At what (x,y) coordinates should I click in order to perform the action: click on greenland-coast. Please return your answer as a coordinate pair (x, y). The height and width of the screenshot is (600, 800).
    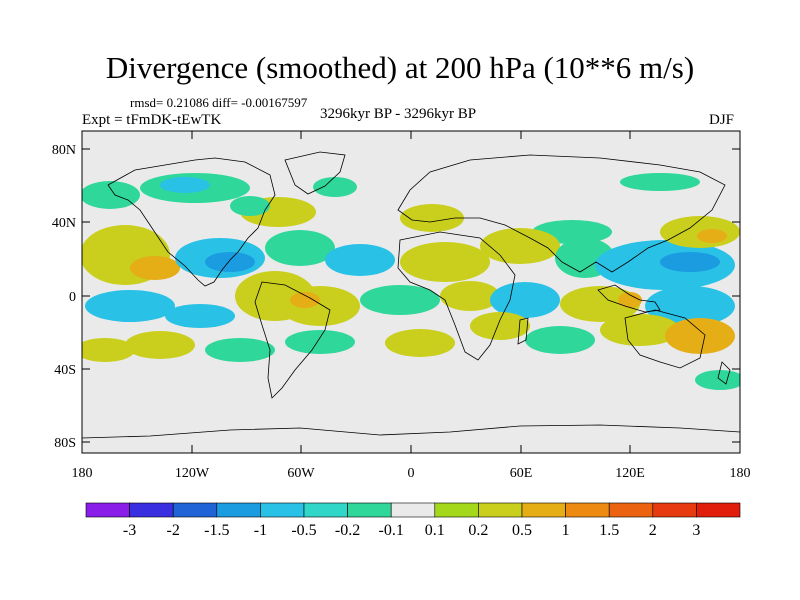
    Looking at the image, I should click on (315, 173).